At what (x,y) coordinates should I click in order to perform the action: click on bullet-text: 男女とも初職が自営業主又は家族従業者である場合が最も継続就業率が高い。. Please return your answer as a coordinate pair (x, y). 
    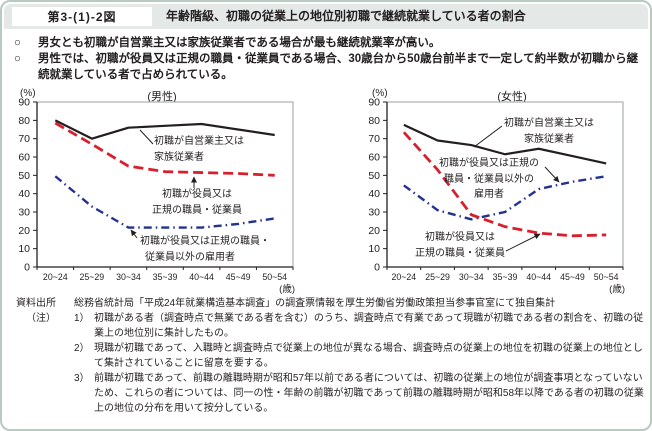
    Looking at the image, I should click on (239, 43).